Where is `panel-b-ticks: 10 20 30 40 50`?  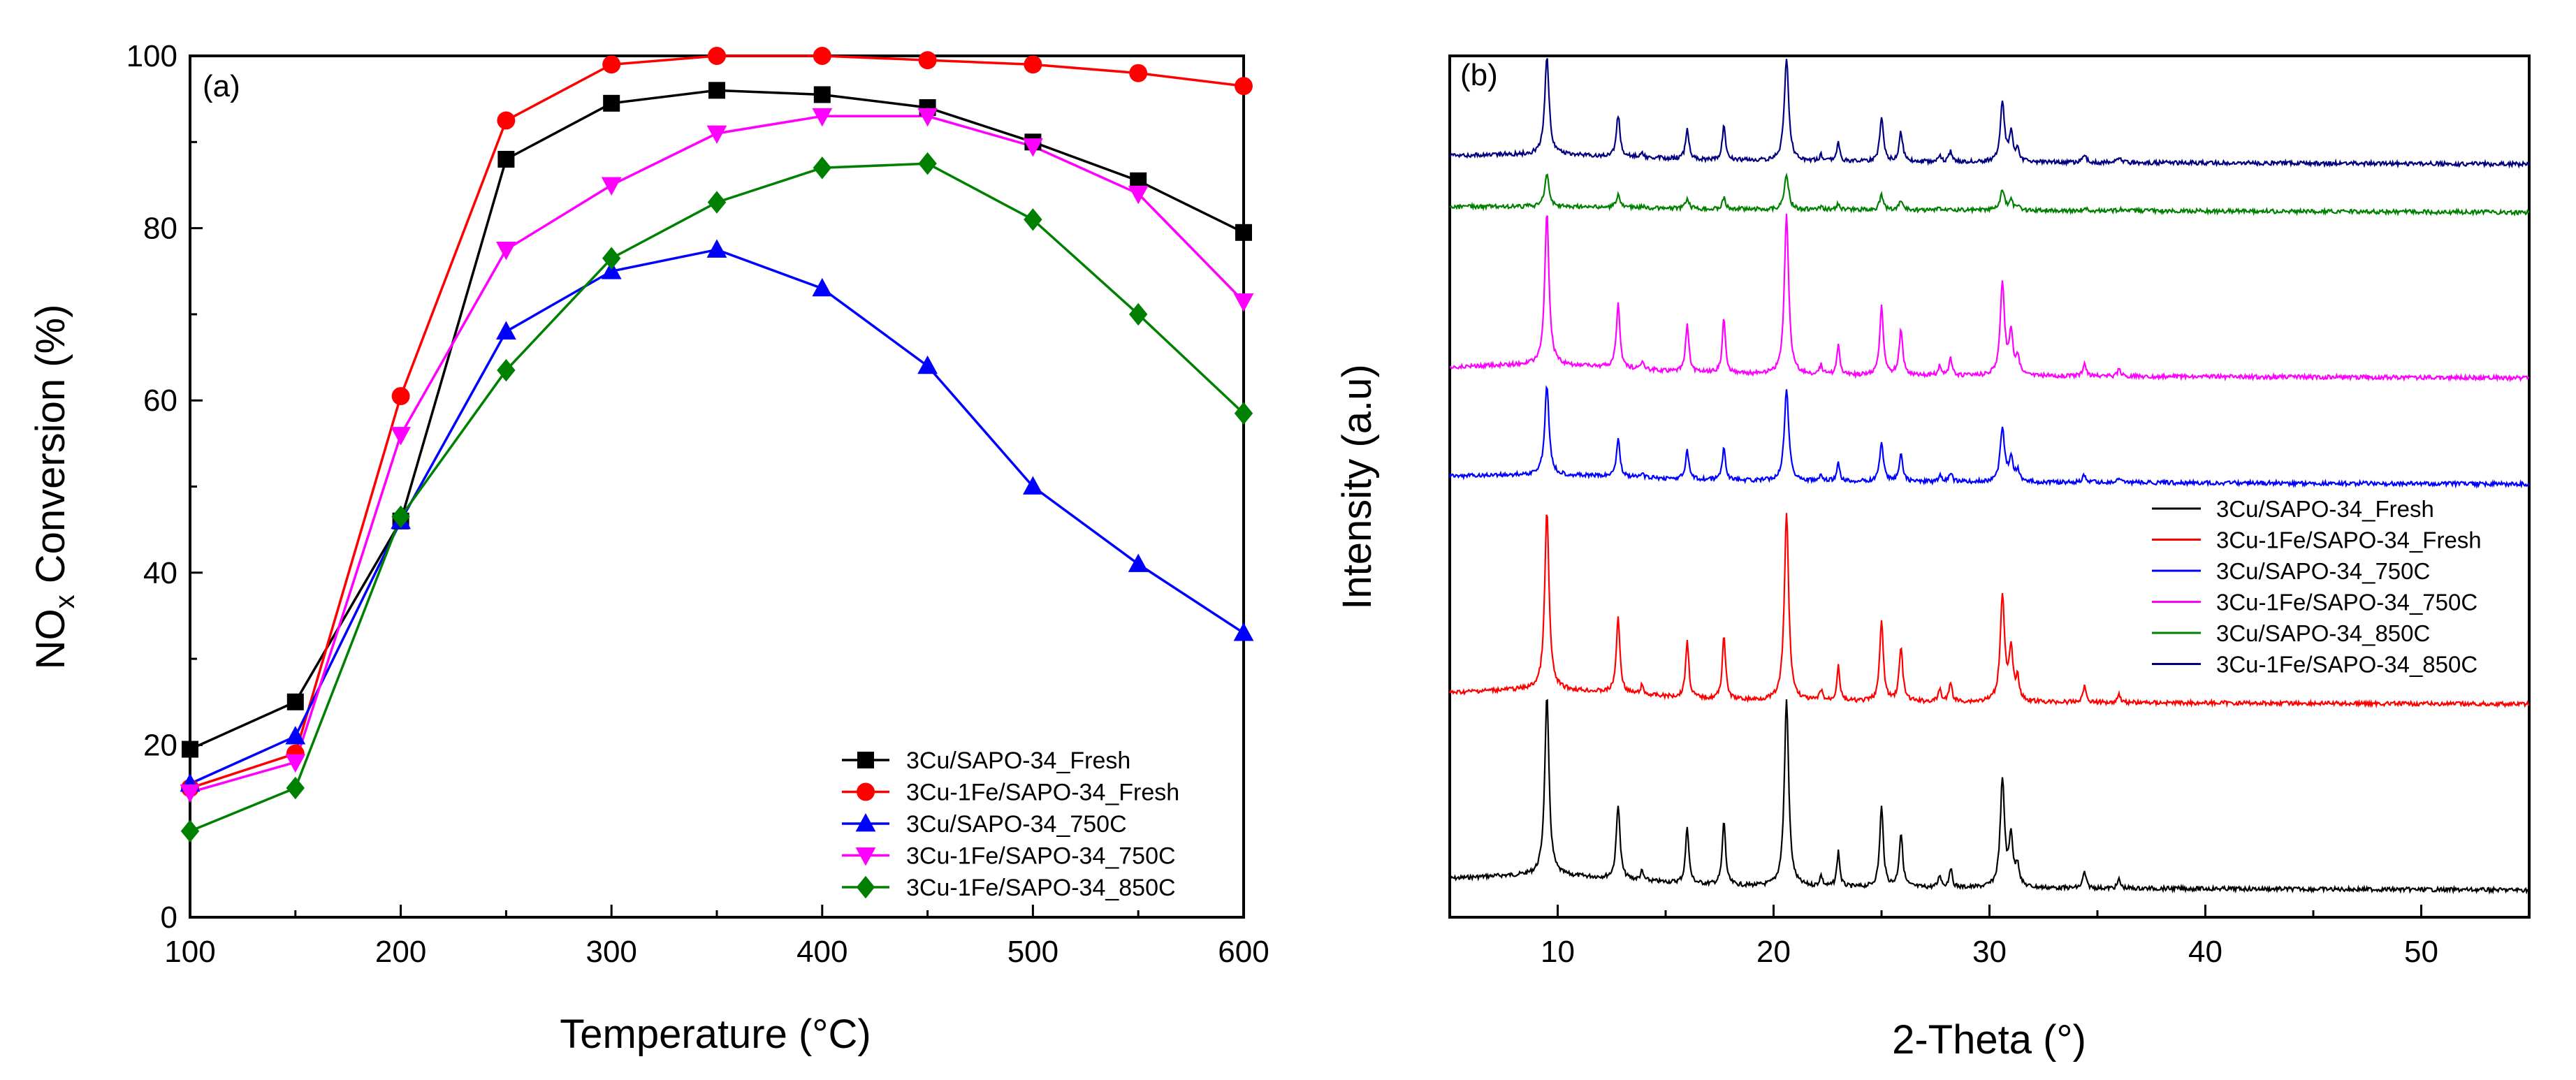 panel-b-ticks: 10 20 30 40 50 is located at coordinates (1989, 937).